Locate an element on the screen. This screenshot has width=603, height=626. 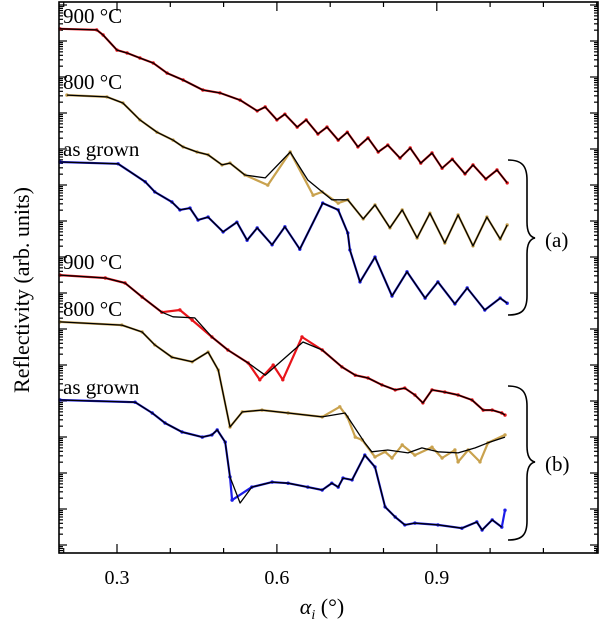
x-tick-labels: 0.3 0.6 0.9 is located at coordinates (277, 578).